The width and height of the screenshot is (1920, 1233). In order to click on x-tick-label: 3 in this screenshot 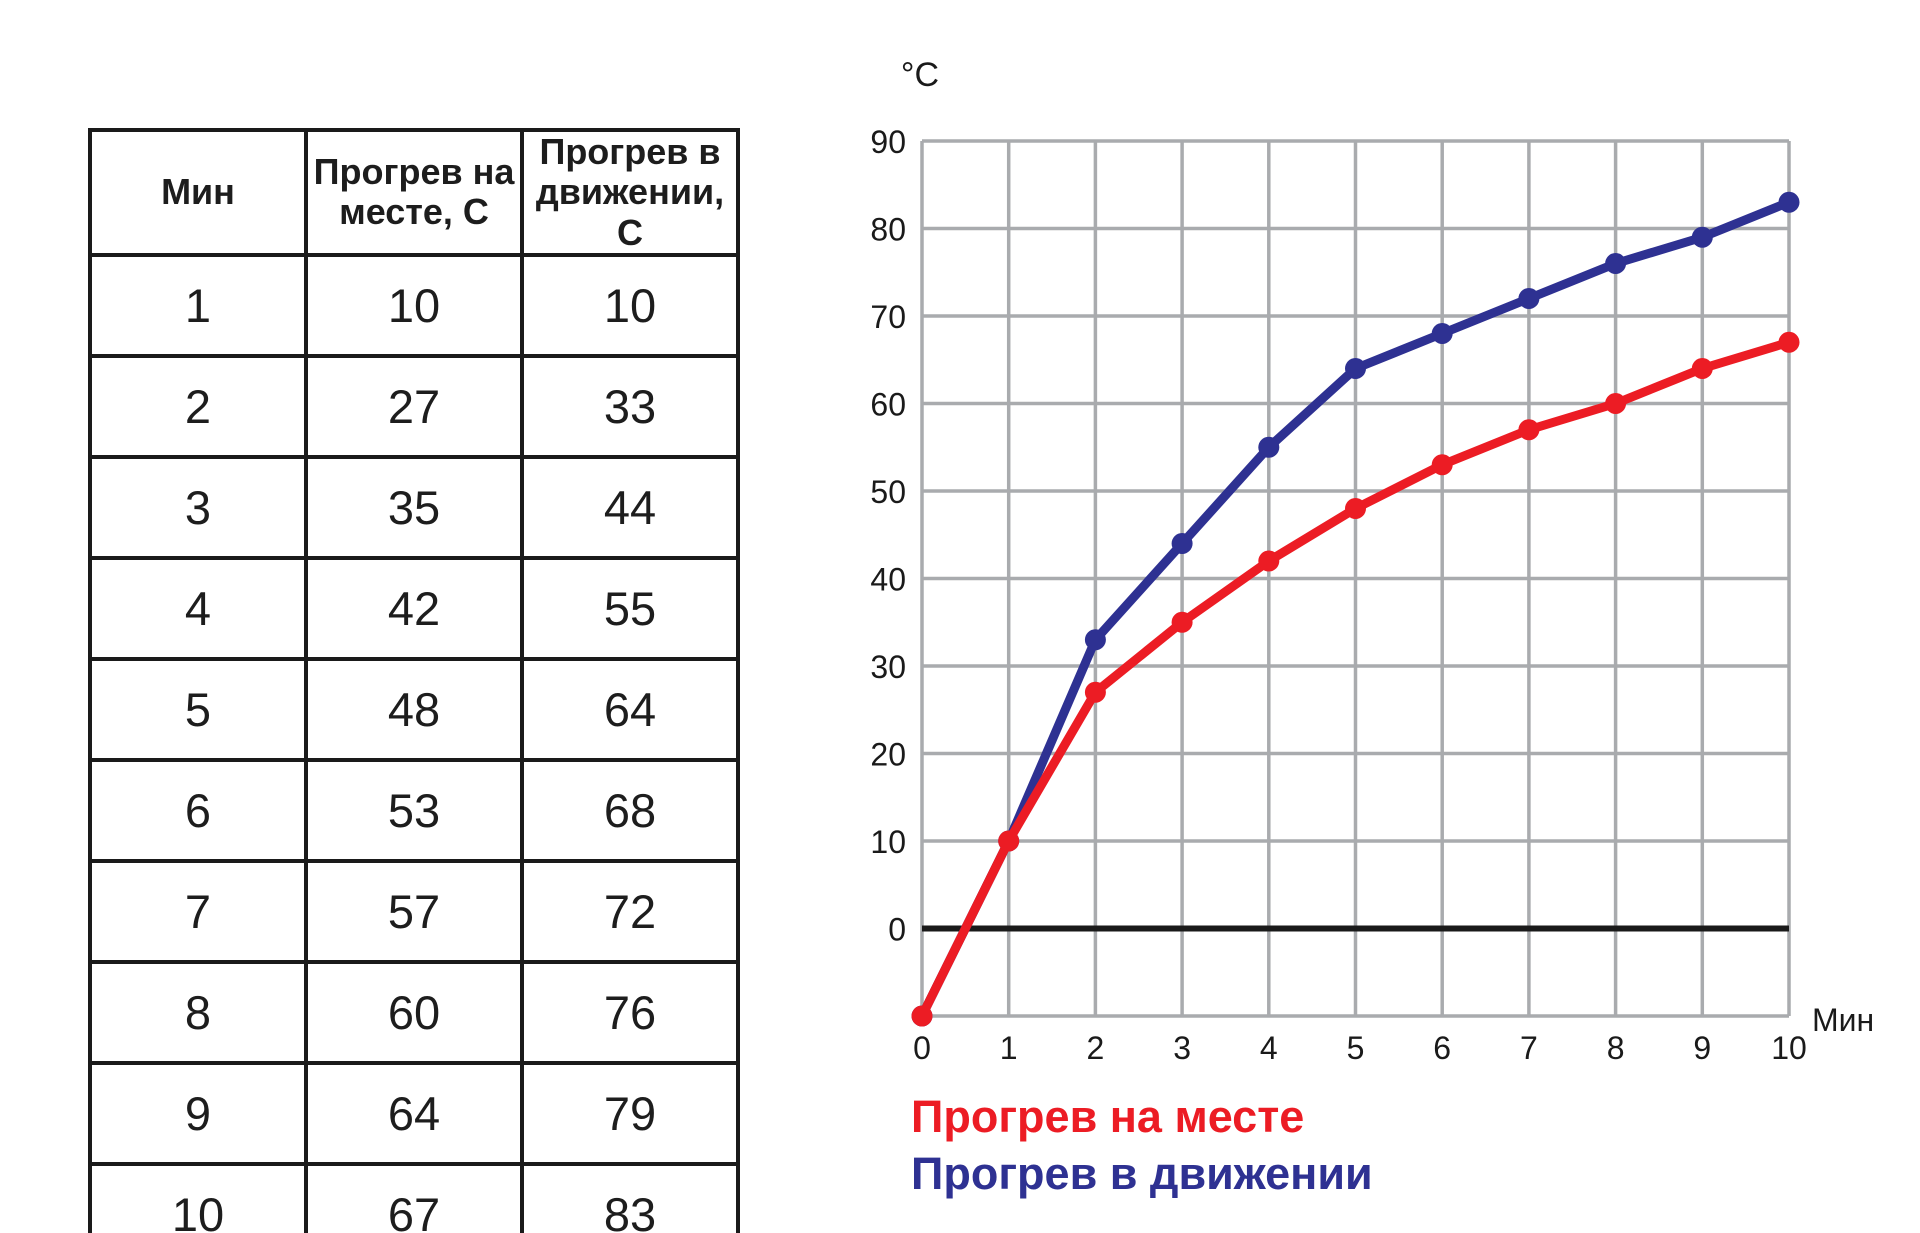, I will do `click(1182, 1048)`.